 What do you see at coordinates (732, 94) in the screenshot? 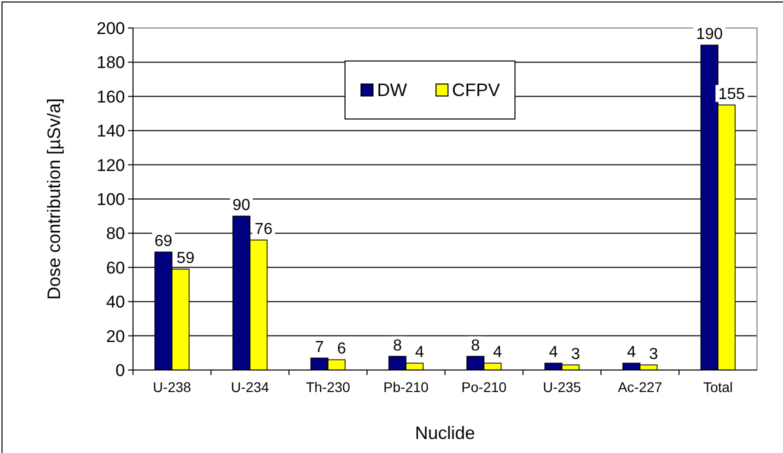
I see `data-label: 155` at bounding box center [732, 94].